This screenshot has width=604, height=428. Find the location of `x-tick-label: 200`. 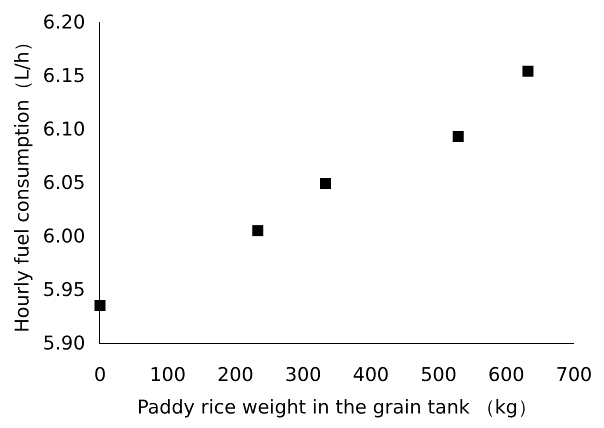

x-tick-label: 200 is located at coordinates (235, 375).